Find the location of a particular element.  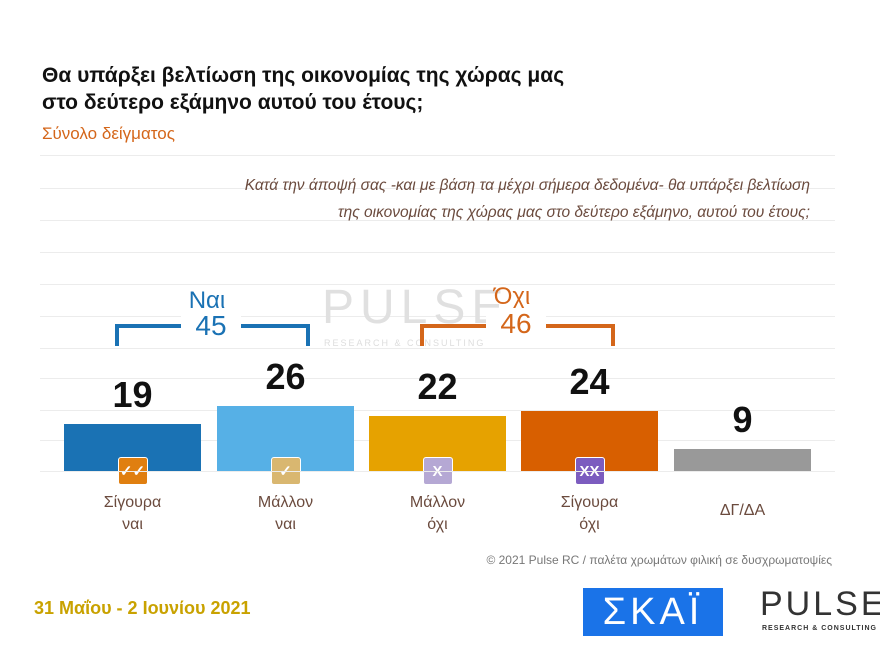

group-total-no: 46 is located at coordinates (516, 324).